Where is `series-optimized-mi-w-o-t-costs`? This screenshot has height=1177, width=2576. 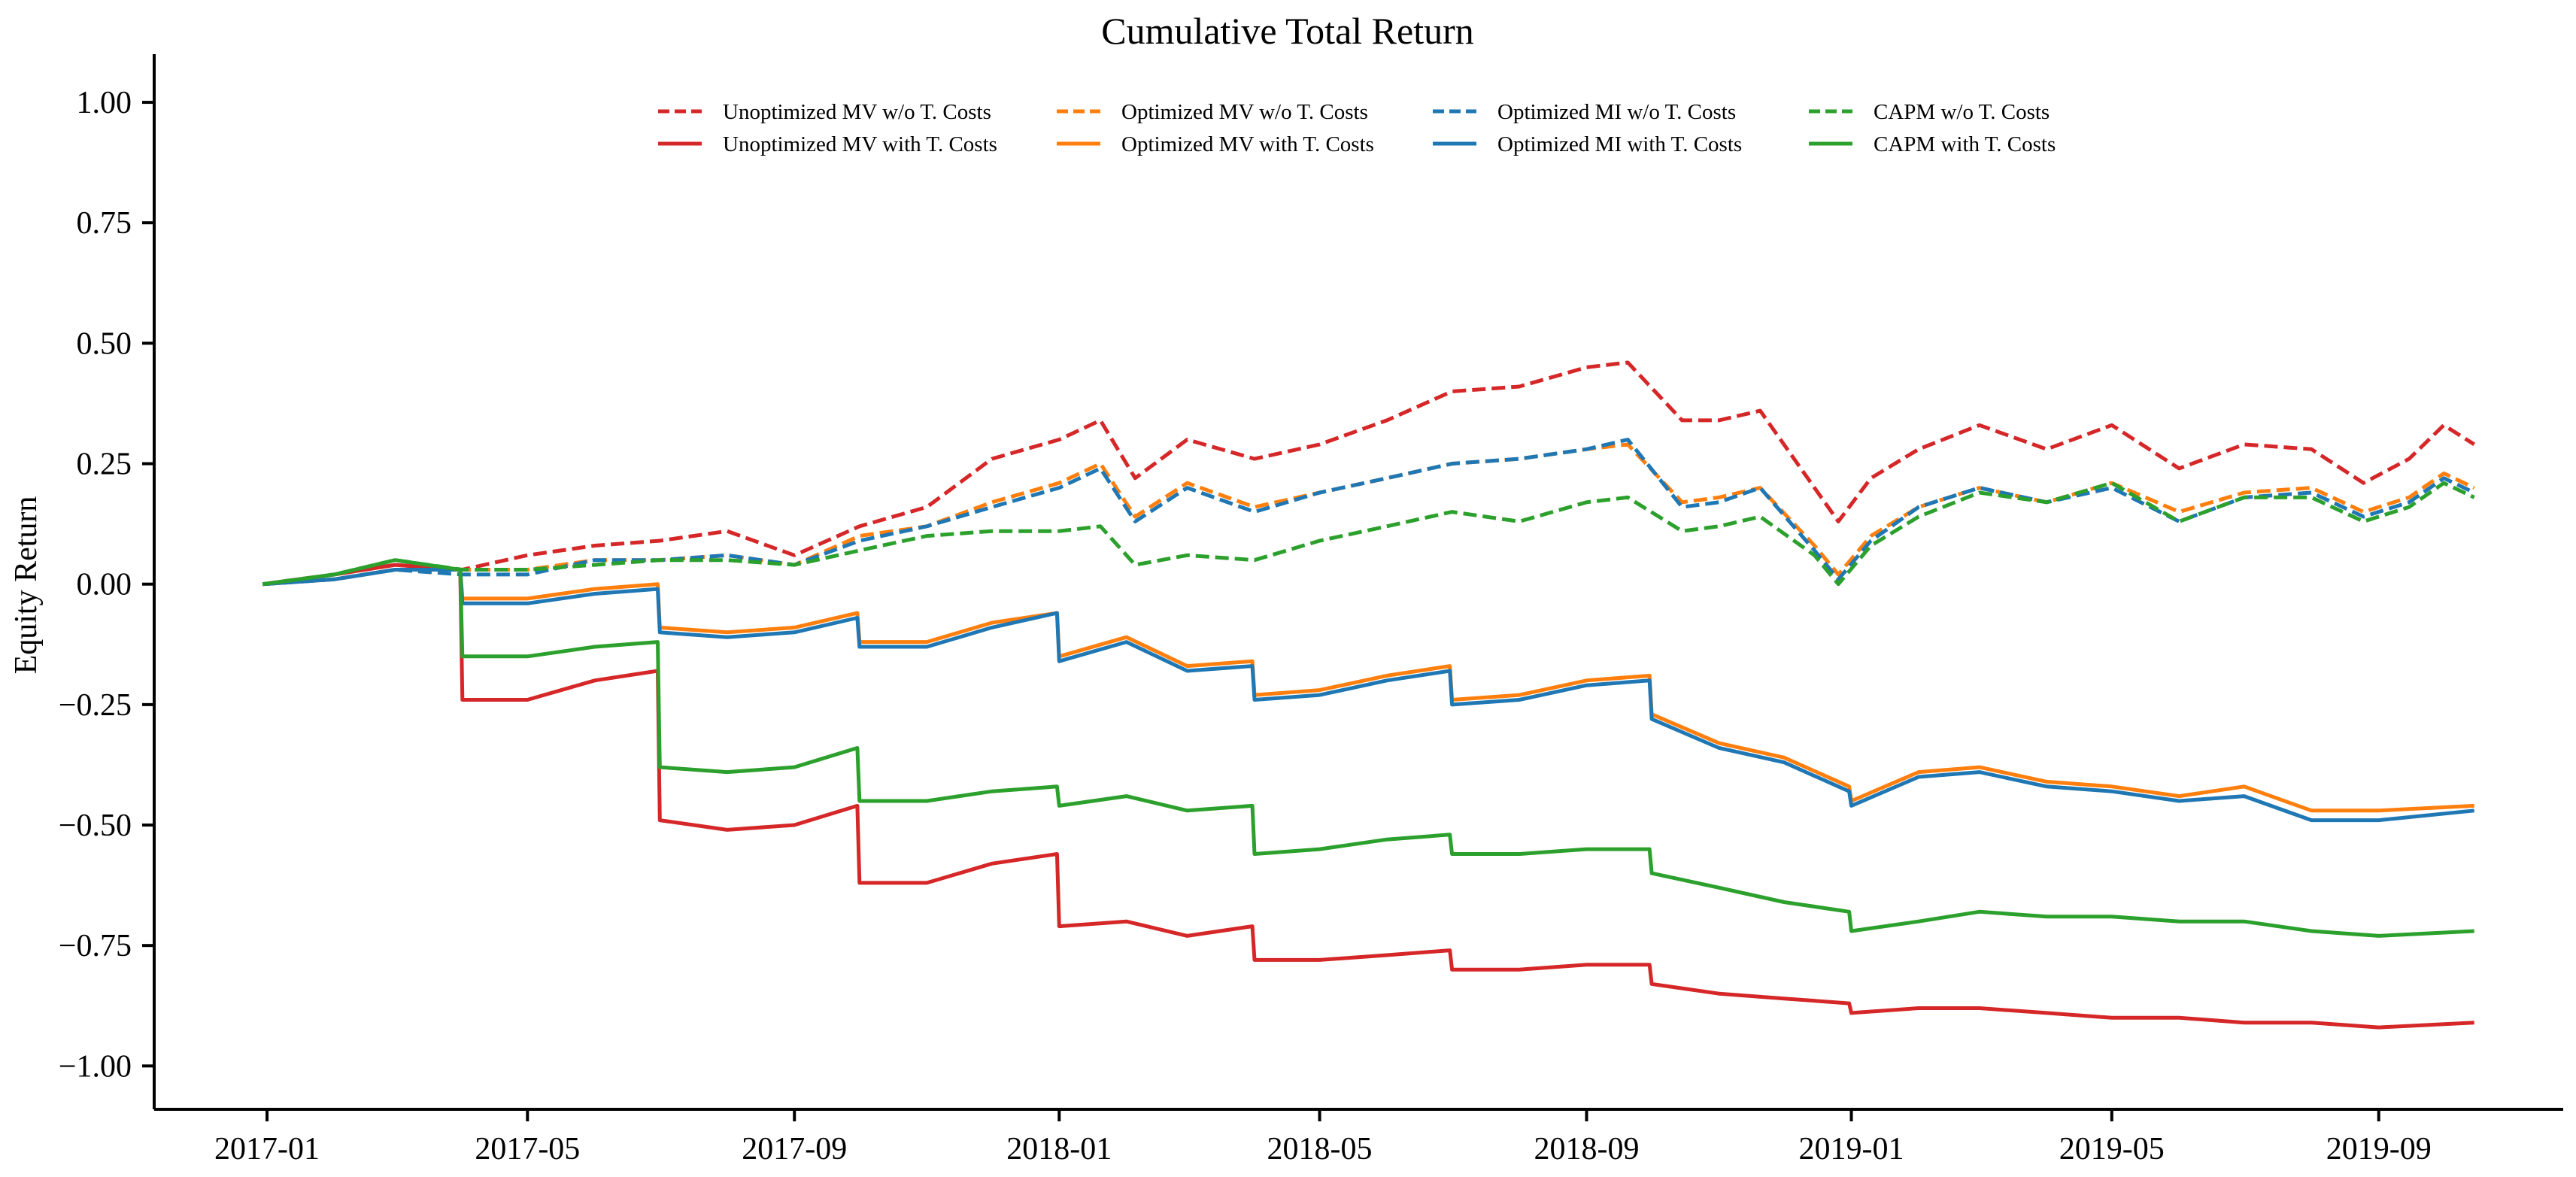 series-optimized-mi-w-o-t-costs is located at coordinates (1368, 512).